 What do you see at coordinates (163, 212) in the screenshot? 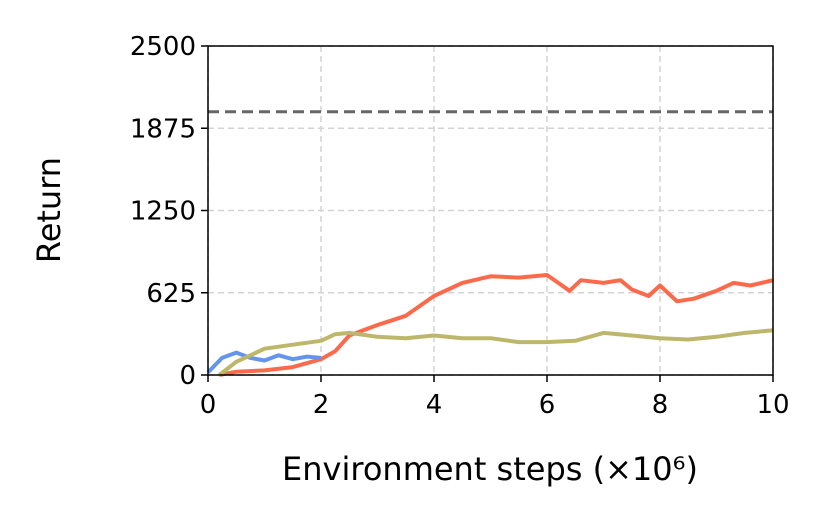
I see `y-tick-label: 1250` at bounding box center [163, 212].